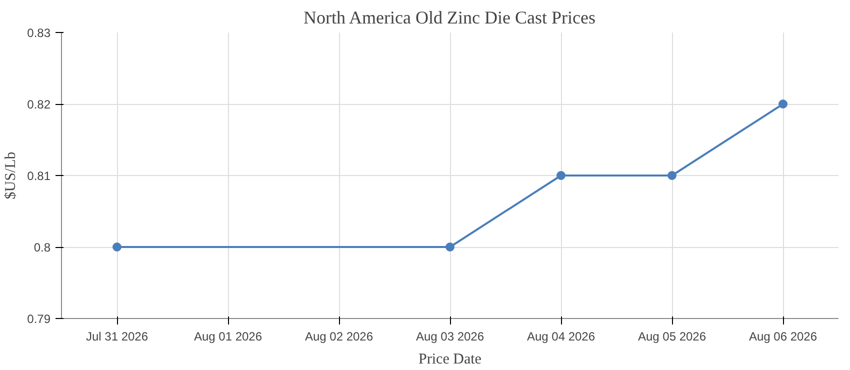 This screenshot has width=850, height=370. Describe the element at coordinates (11, 176) in the screenshot. I see `y-axis-title: $US/Lb` at that location.